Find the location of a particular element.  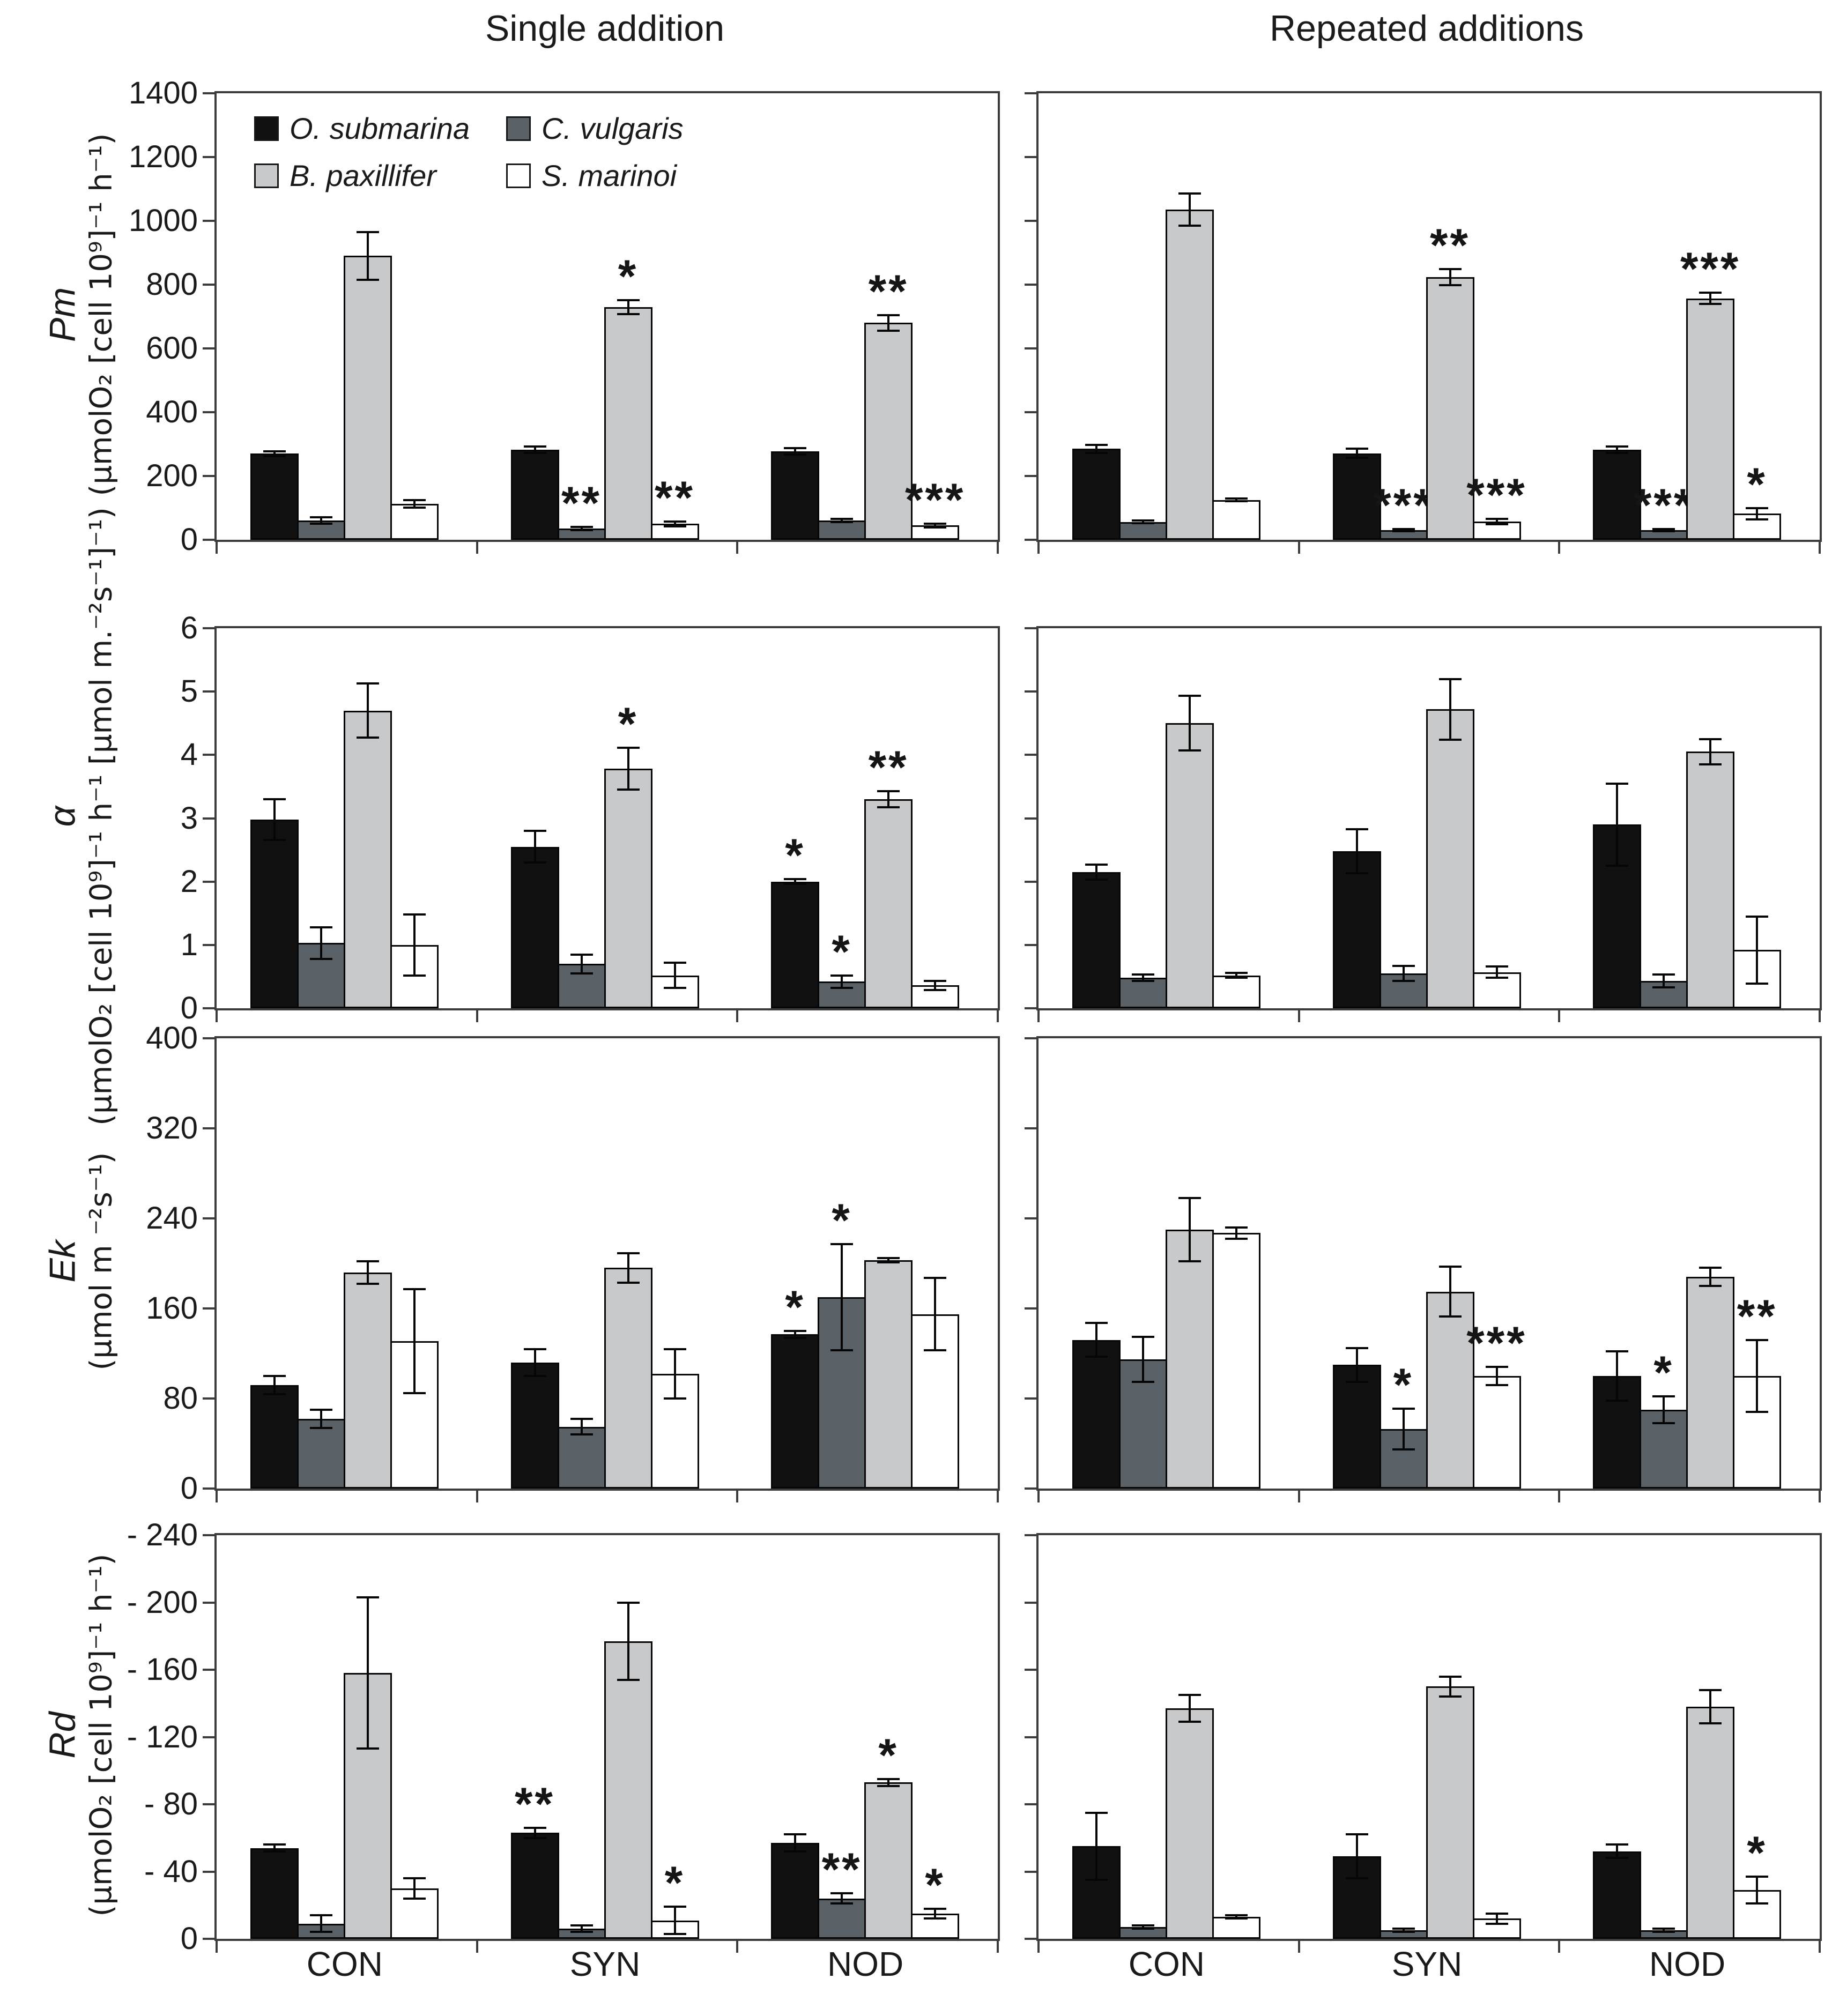

bar-pm-single-syn-o-submarina is located at coordinates (534, 494).